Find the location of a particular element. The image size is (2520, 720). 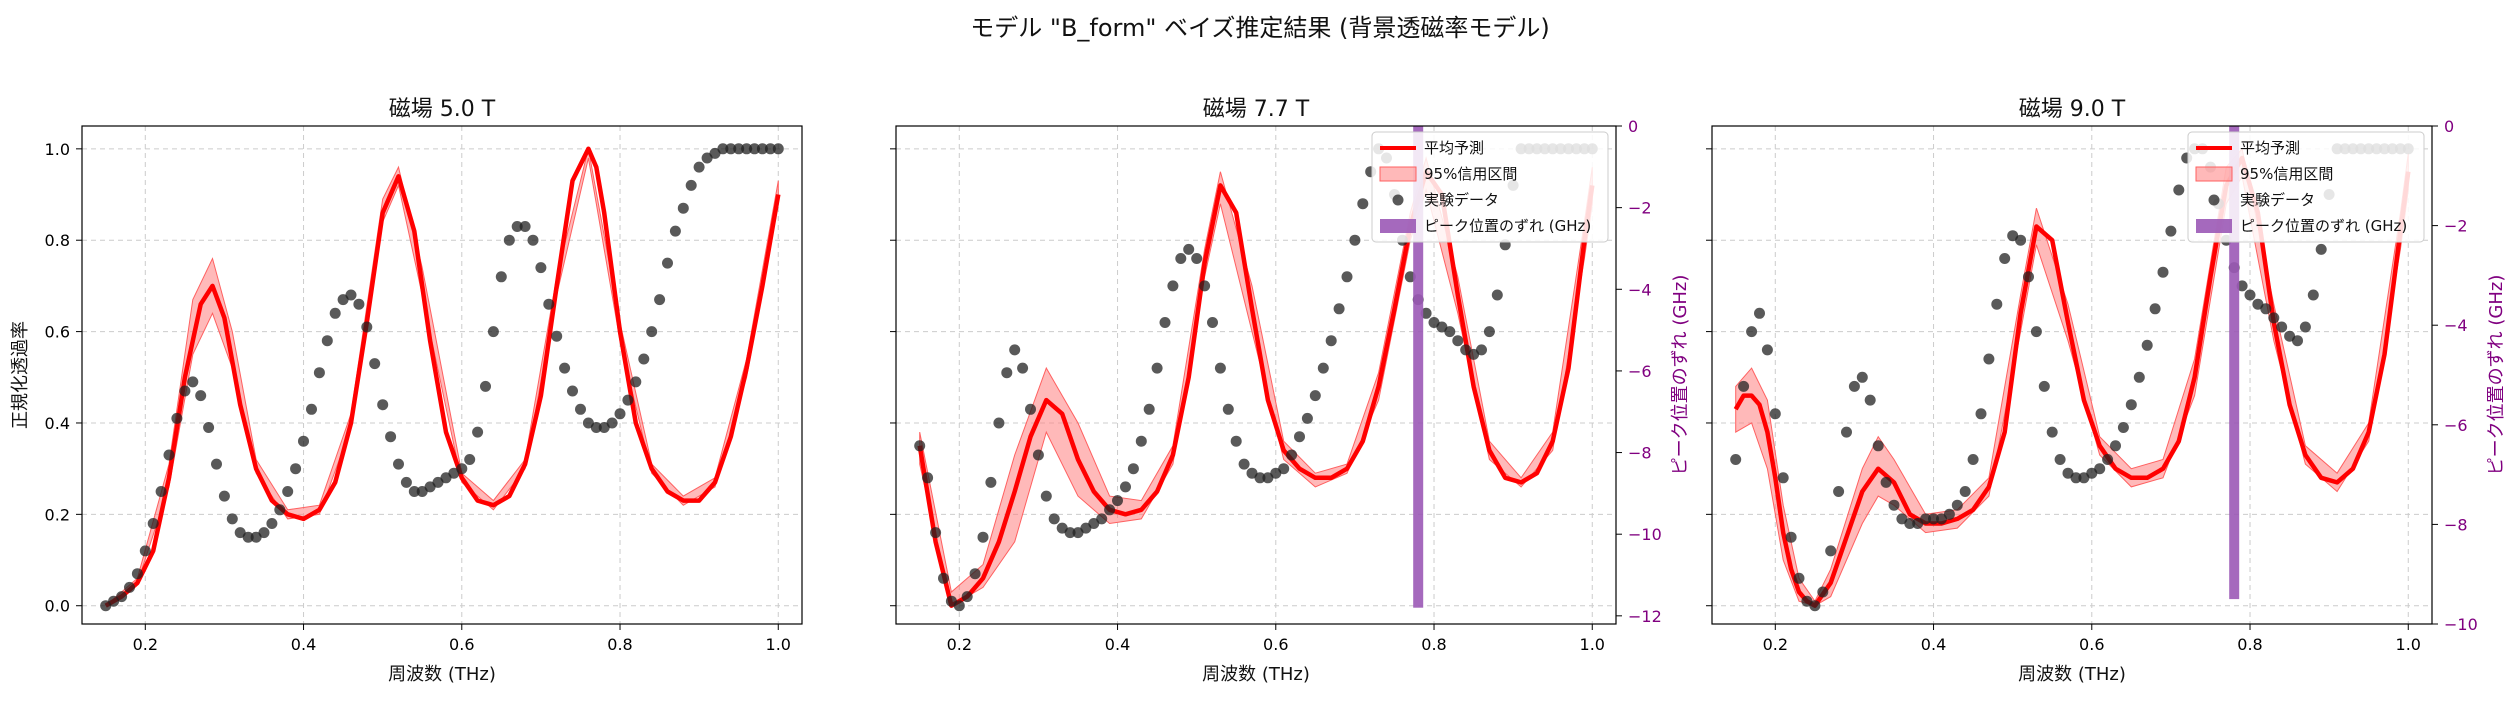

legend-swatch-data is located at coordinates (1398, 200).